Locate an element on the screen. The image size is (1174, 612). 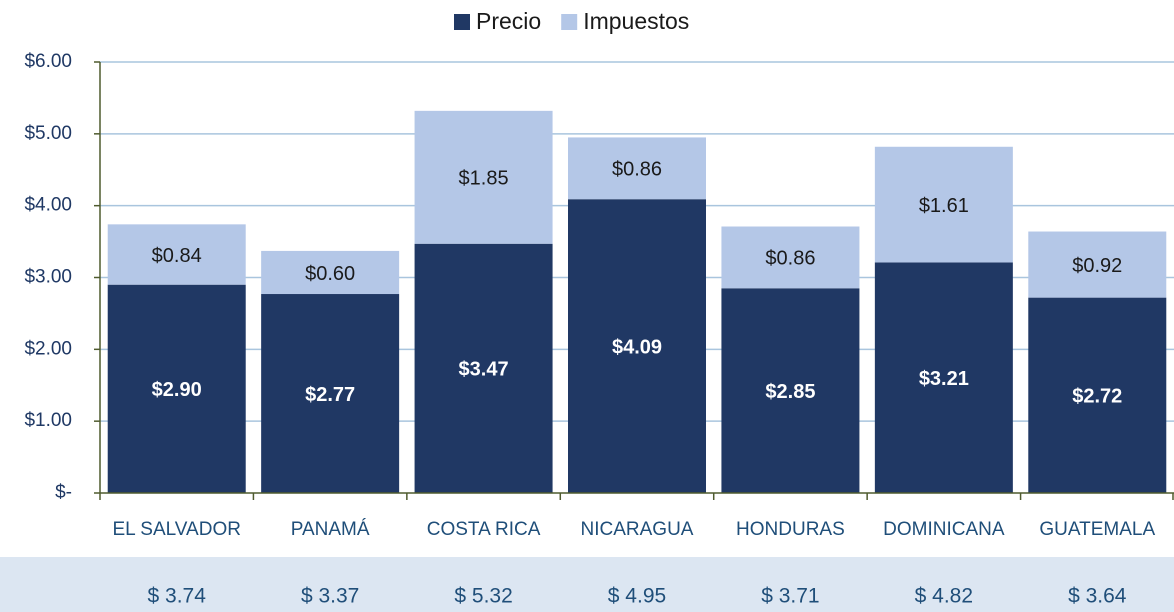
x-tick-label: DOMINICANA is located at coordinates (944, 529).